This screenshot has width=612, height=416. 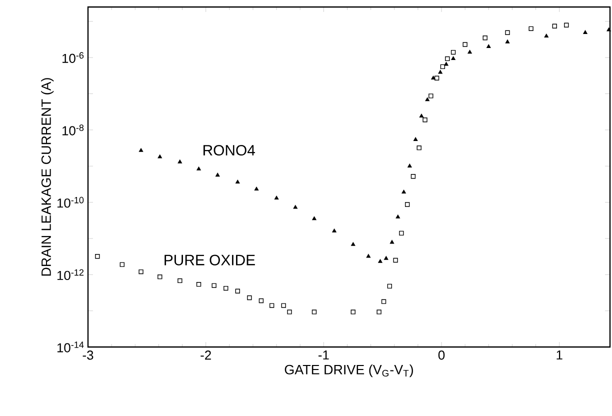 What do you see at coordinates (73, 130) in the screenshot?
I see `y-tick-label: 10$^{-8}$` at bounding box center [73, 130].